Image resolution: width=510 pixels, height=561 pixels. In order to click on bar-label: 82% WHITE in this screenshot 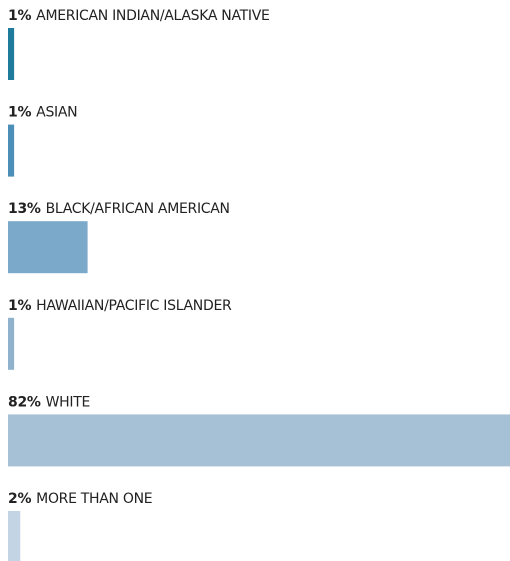, I will do `click(49, 402)`.